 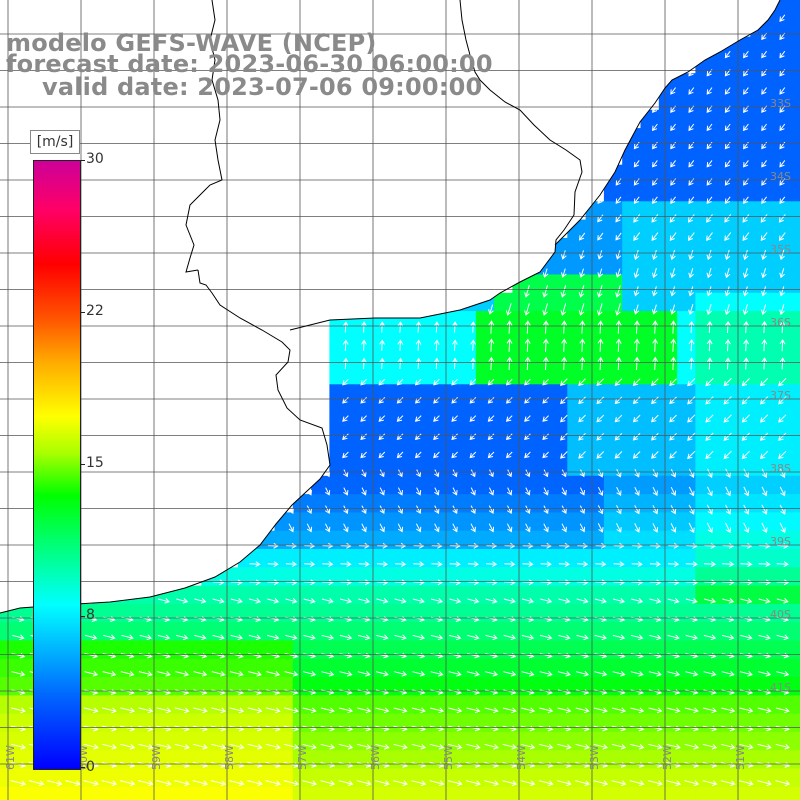 I want to click on longitude-label: 57W, so click(x=302, y=757).